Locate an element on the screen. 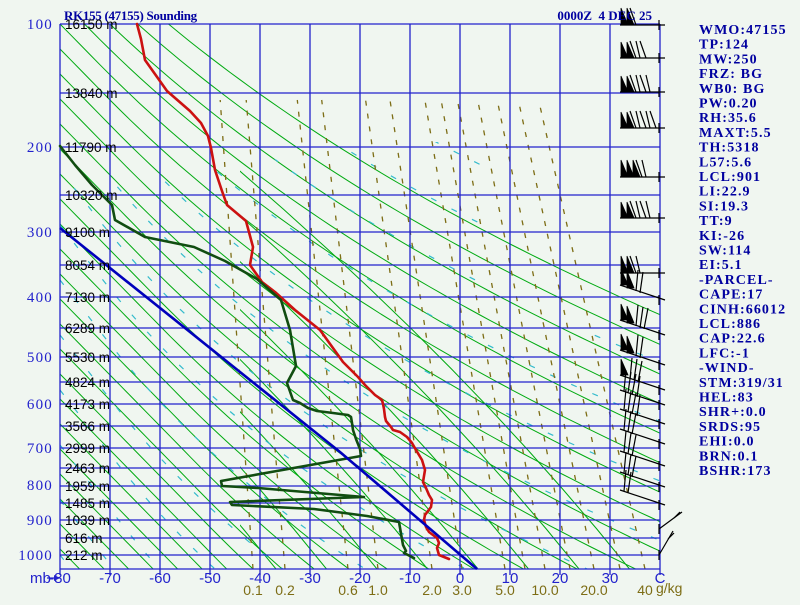 This screenshot has height=605, width=800. svg-text: 8054 m is located at coordinates (87, 265).